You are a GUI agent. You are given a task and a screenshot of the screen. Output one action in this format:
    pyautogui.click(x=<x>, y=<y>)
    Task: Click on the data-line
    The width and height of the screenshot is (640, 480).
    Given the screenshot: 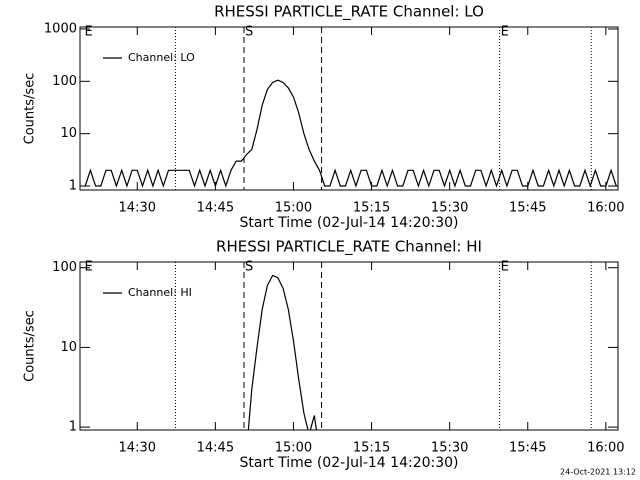 What is the action you would take?
    pyautogui.click(x=282, y=352)
    